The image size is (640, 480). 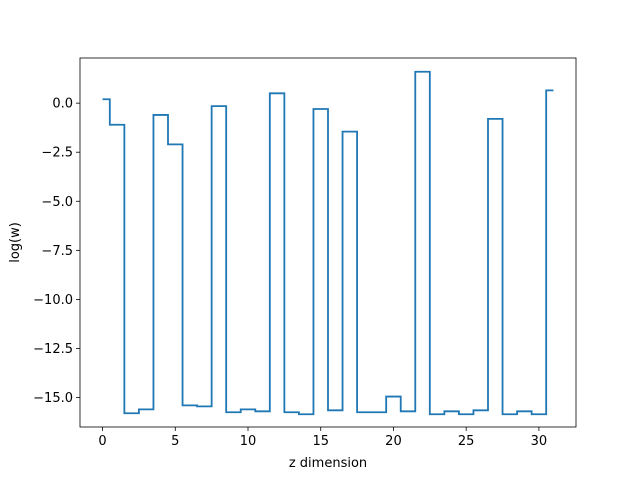 I want to click on y-tick-label: −15.0, so click(x=53, y=398).